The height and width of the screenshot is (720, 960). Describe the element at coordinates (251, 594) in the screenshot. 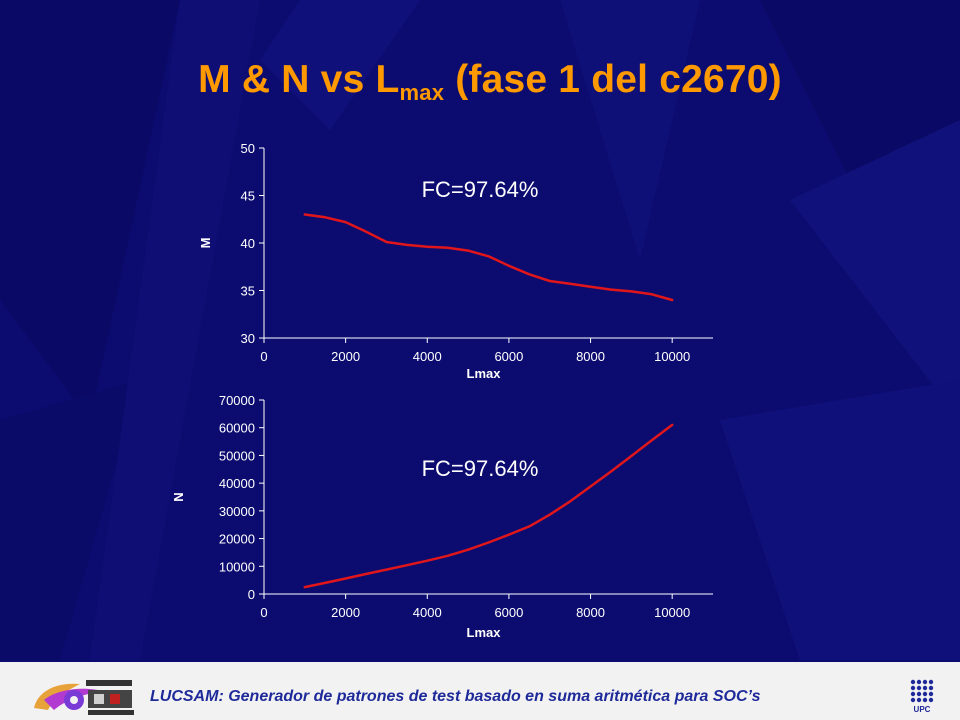

I see `y-tick-label: 0` at that location.